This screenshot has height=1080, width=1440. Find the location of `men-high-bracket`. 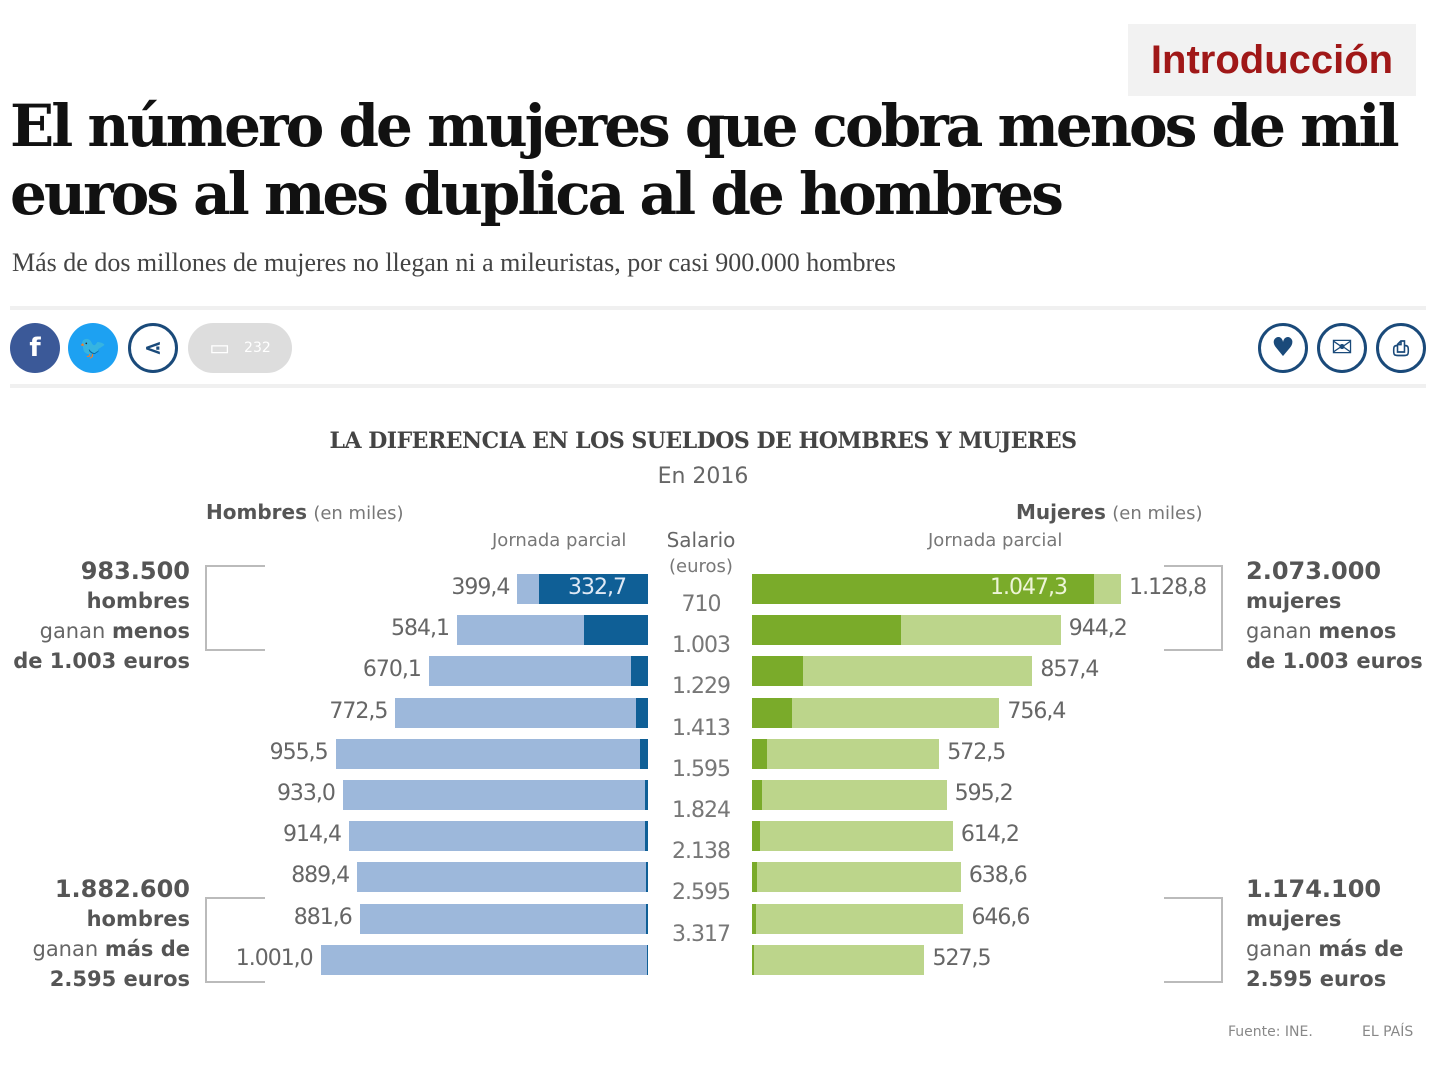

men-high-bracket is located at coordinates (235, 940).